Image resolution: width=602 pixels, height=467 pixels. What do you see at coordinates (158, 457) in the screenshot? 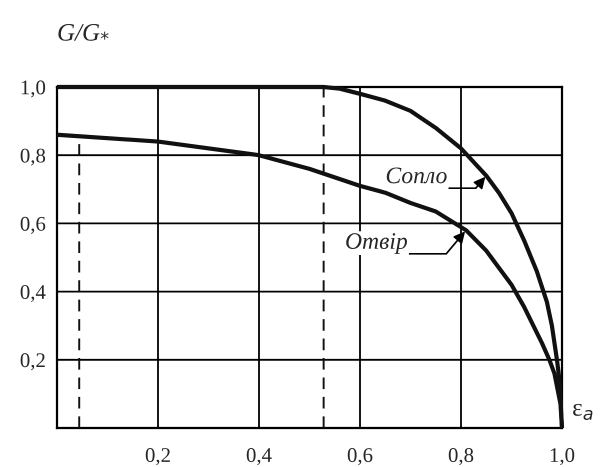
I see `x-tick-label: 0,2` at bounding box center [158, 457].